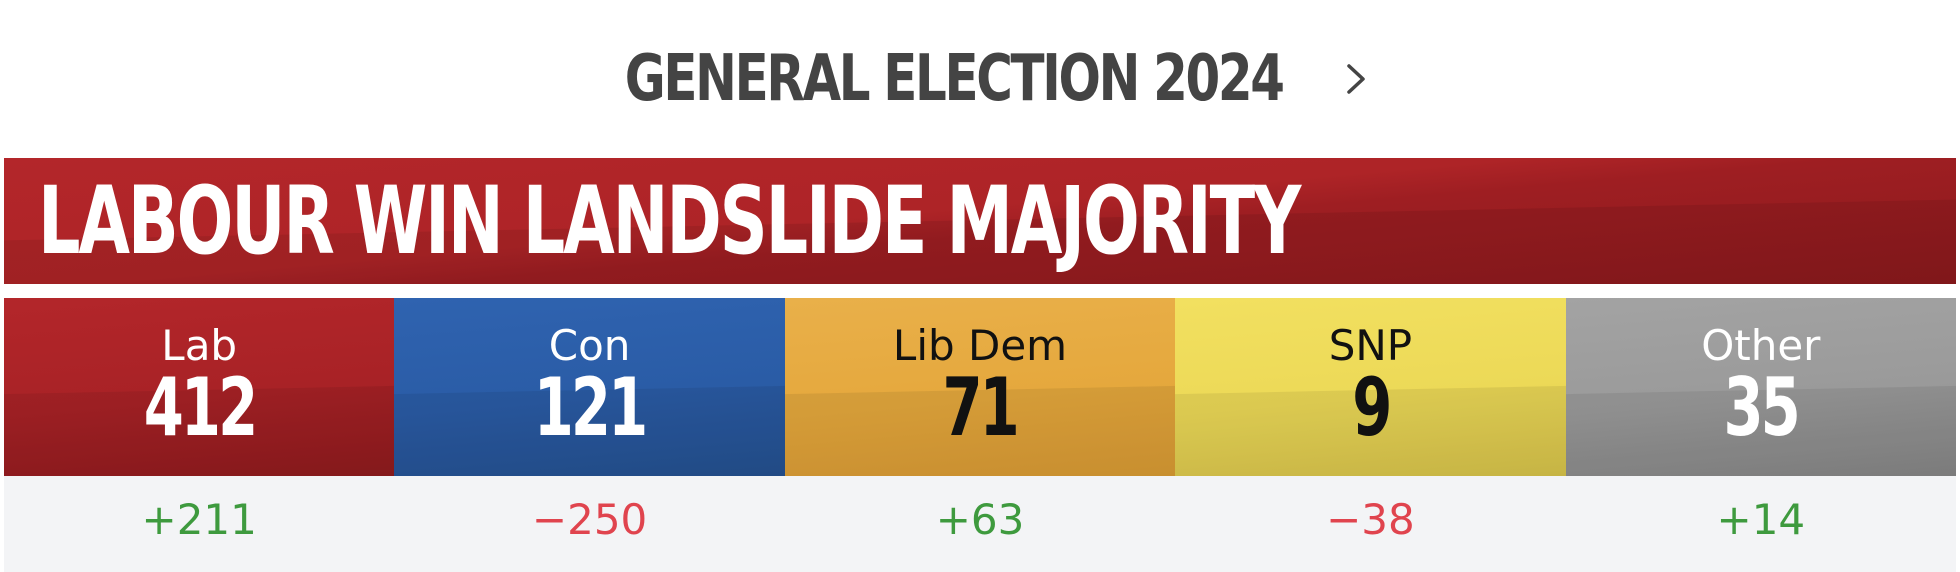  What do you see at coordinates (1370, 345) in the screenshot?
I see `party-name: SNP` at bounding box center [1370, 345].